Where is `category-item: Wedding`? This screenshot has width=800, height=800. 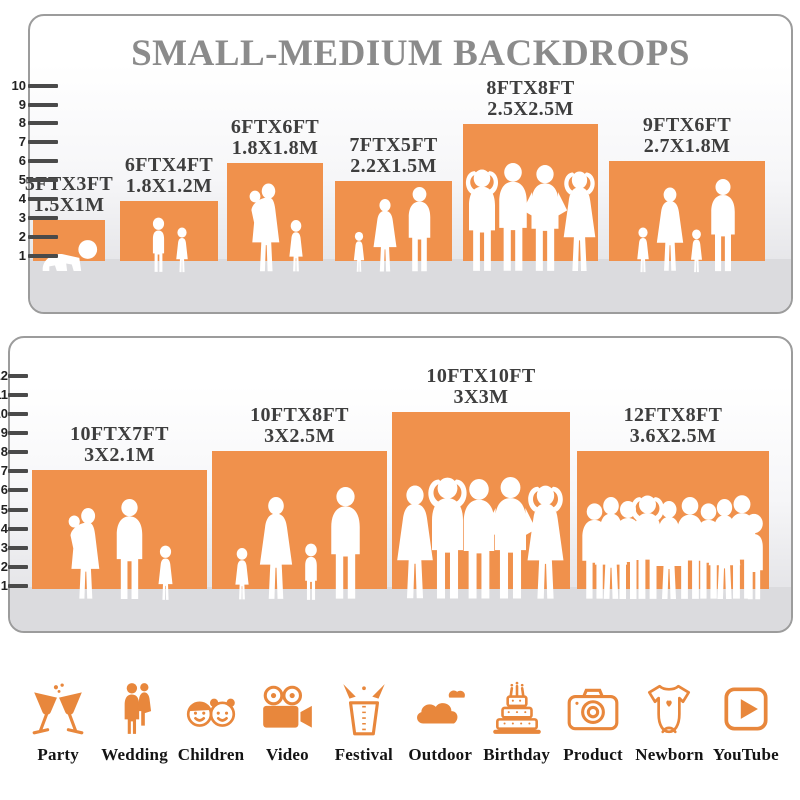
category-item: Wedding is located at coordinates (134, 707).